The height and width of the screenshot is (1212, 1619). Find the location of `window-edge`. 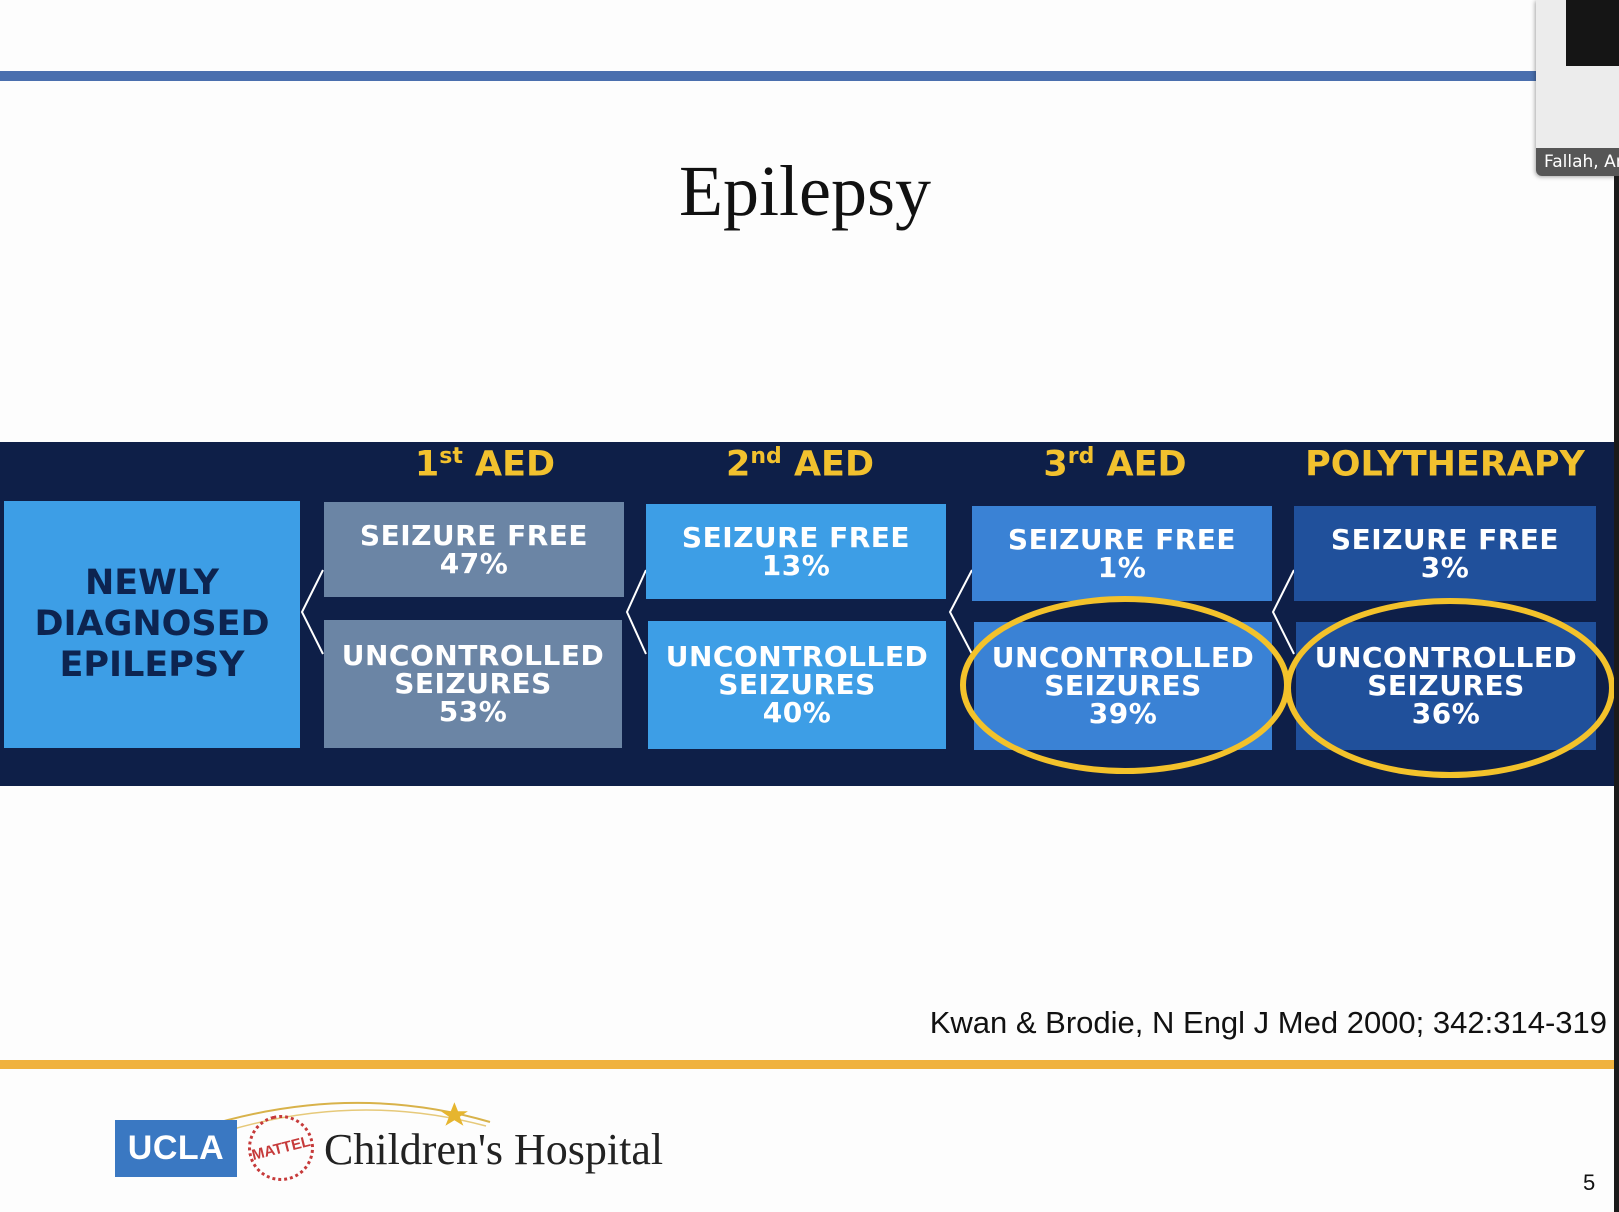

window-edge is located at coordinates (1616, 694).